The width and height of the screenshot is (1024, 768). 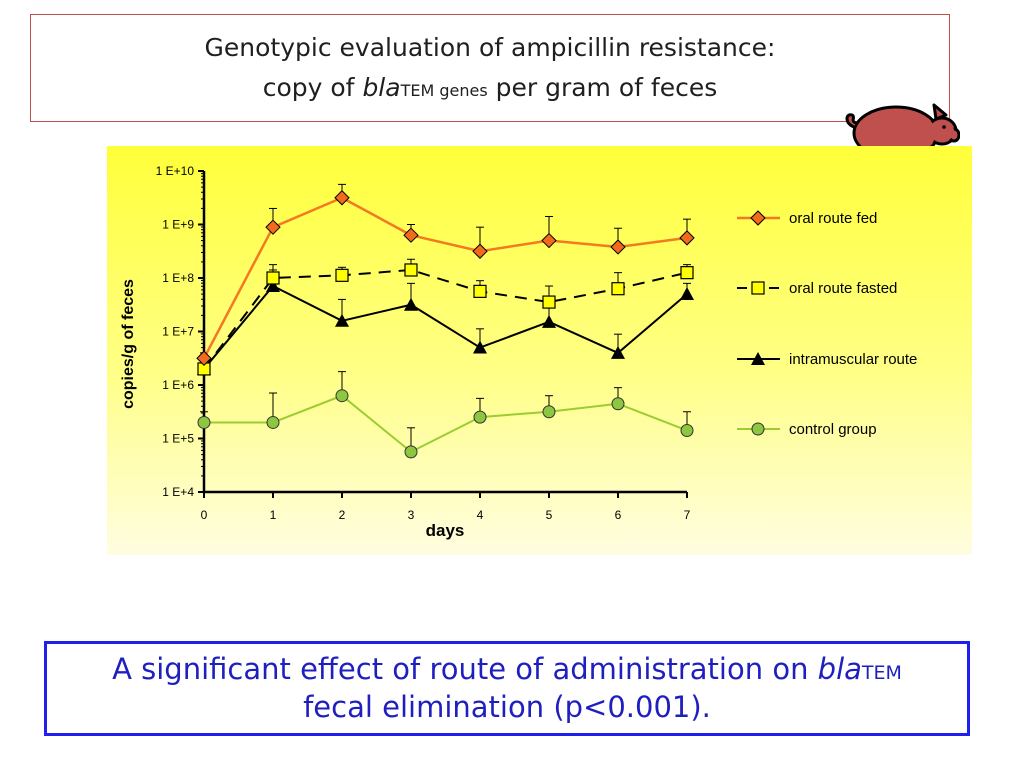 What do you see at coordinates (853, 359) in the screenshot?
I see `legend-label-intramuscular: intramuscular route` at bounding box center [853, 359].